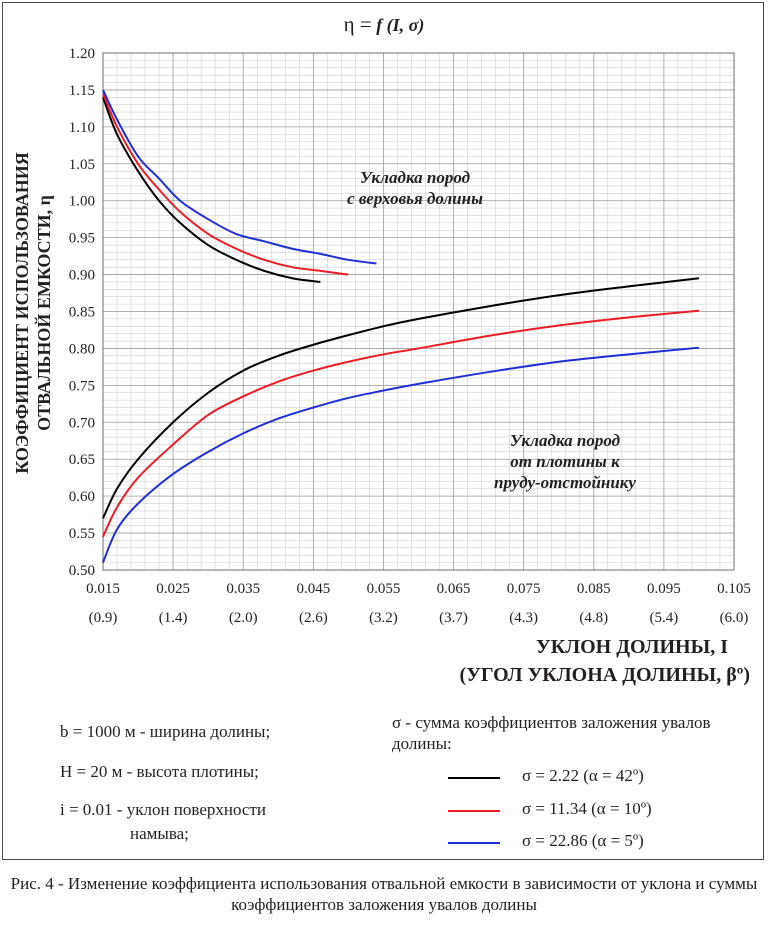 This screenshot has height=925, width=768. I want to click on legend-line-blue, so click(474, 843).